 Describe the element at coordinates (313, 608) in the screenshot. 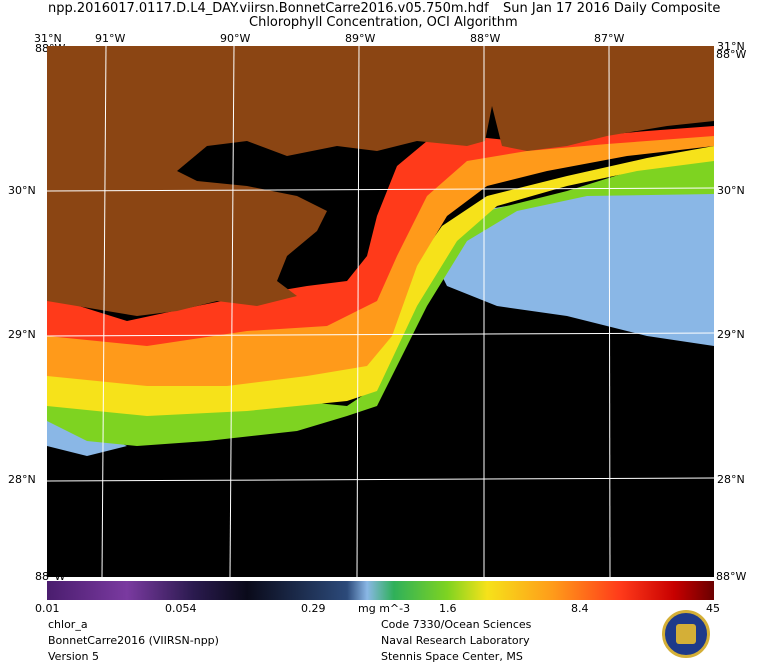

I see `colorbar-tick-2: 0.29` at that location.